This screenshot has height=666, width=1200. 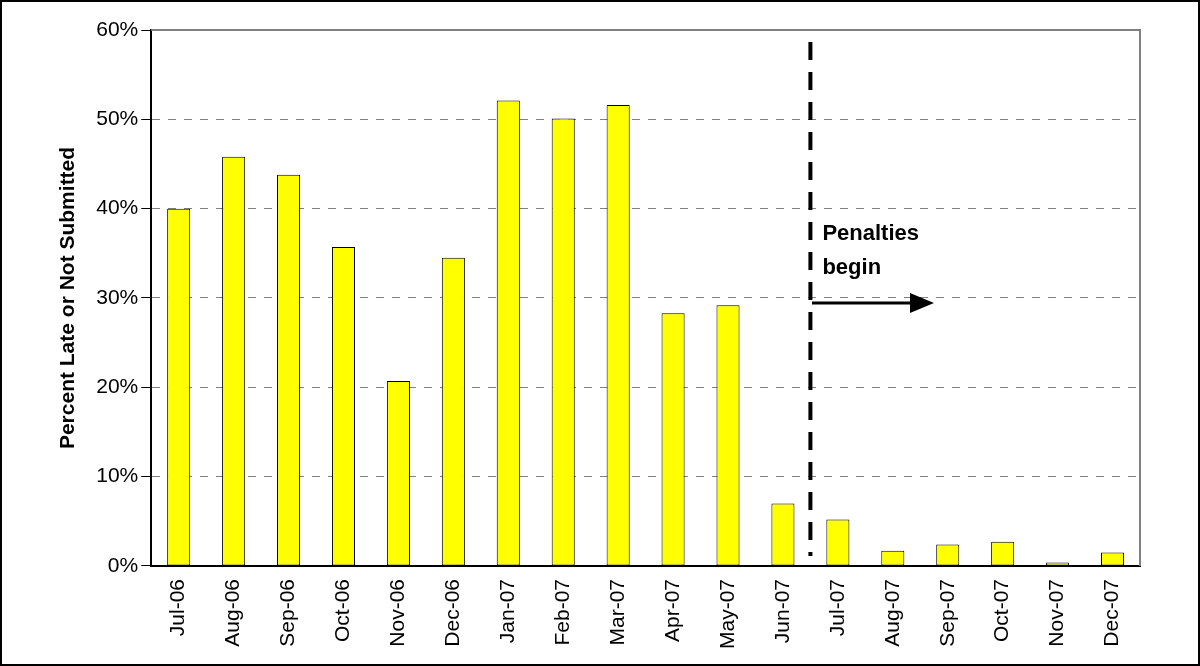 What do you see at coordinates (891, 612) in the screenshot?
I see `x-tick-label: Aug-07` at bounding box center [891, 612].